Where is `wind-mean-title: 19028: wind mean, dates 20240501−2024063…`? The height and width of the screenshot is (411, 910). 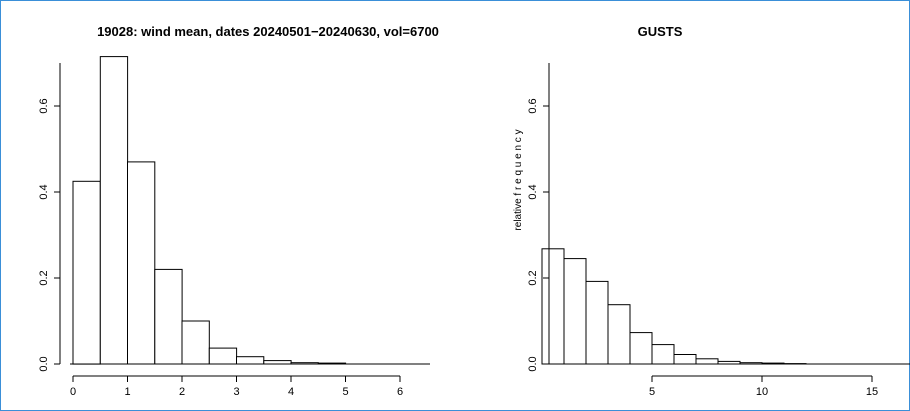 wind-mean-title: 19028: wind mean, dates 20240501−2024063… is located at coordinates (268, 31).